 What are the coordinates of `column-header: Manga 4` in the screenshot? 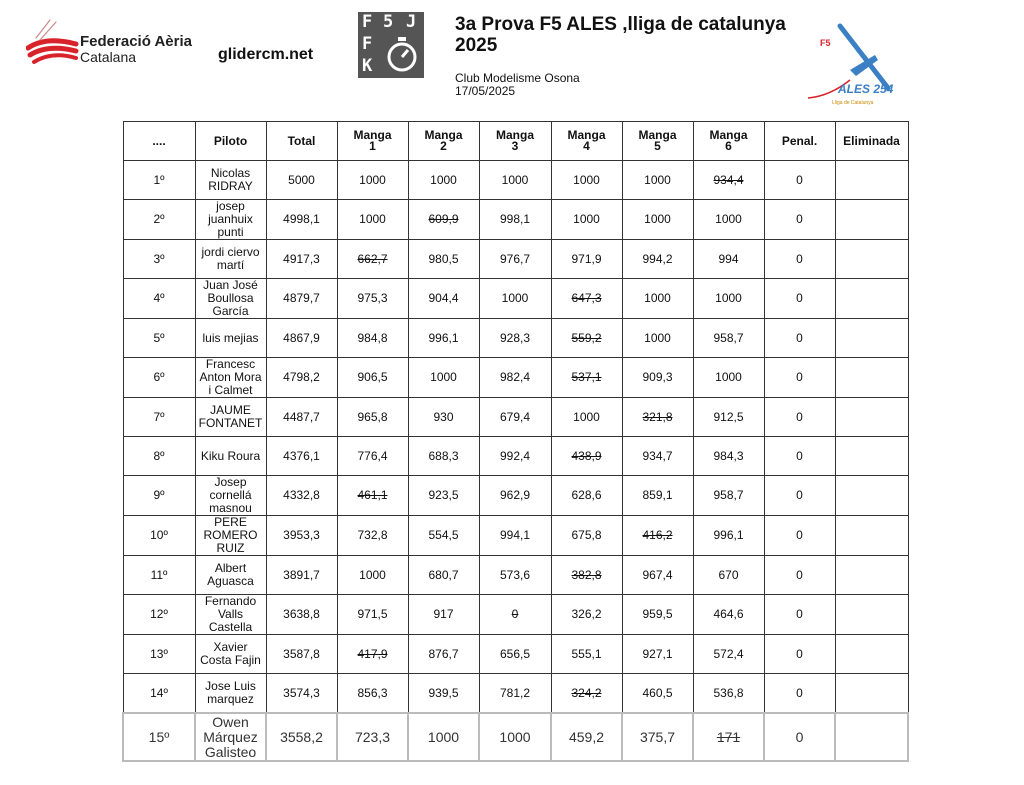 It's located at (586, 141).